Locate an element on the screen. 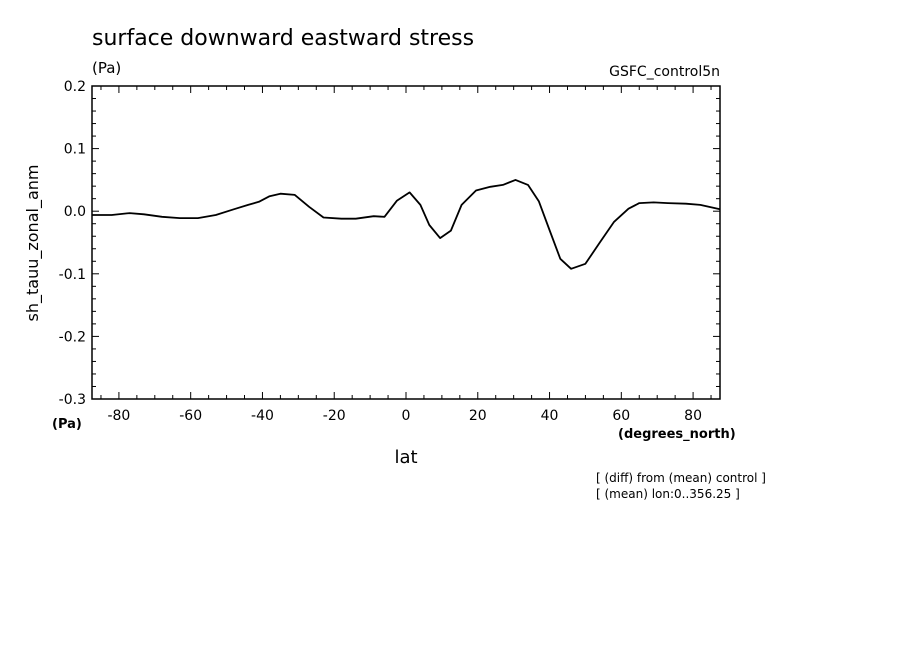  y-tick-label: -0.1 is located at coordinates (72, 275).